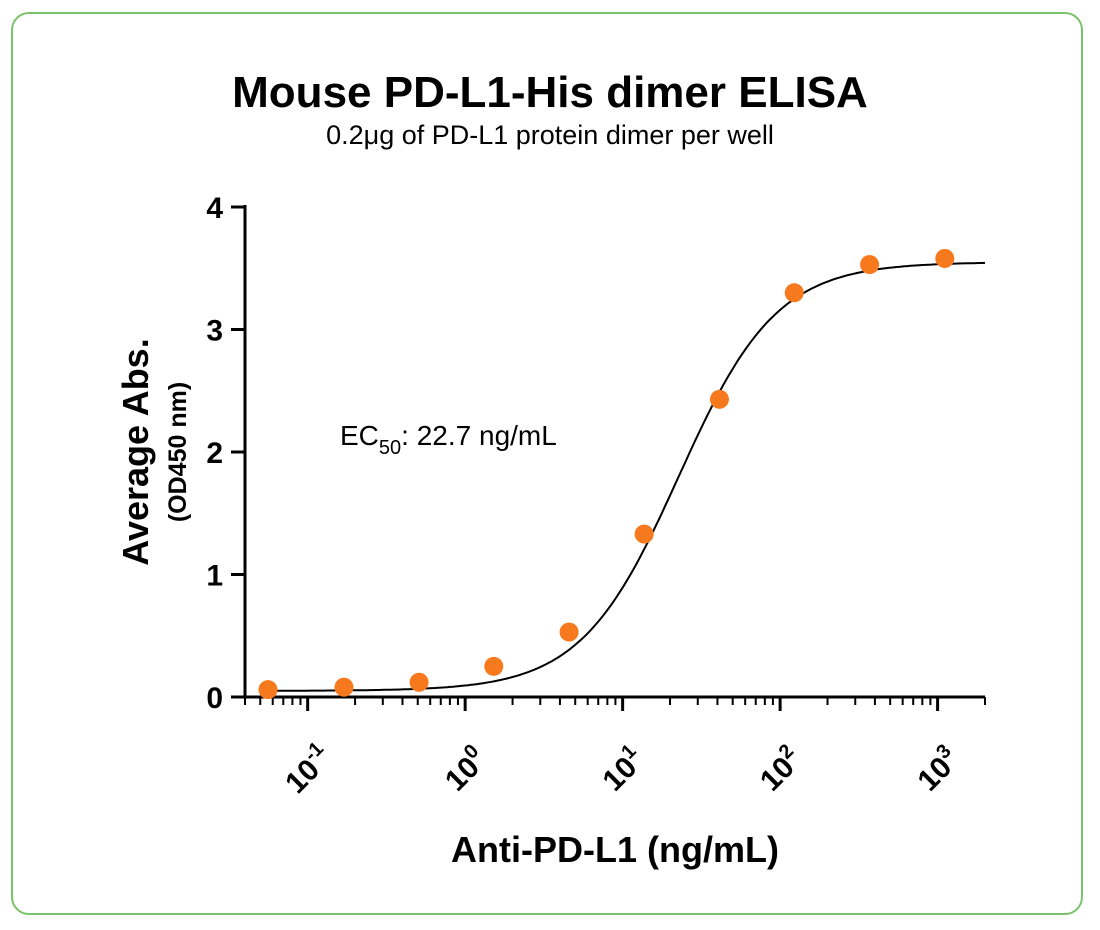  What do you see at coordinates (225, 453) in the screenshot?
I see `y-ticks: 0 1 2 3 4` at bounding box center [225, 453].